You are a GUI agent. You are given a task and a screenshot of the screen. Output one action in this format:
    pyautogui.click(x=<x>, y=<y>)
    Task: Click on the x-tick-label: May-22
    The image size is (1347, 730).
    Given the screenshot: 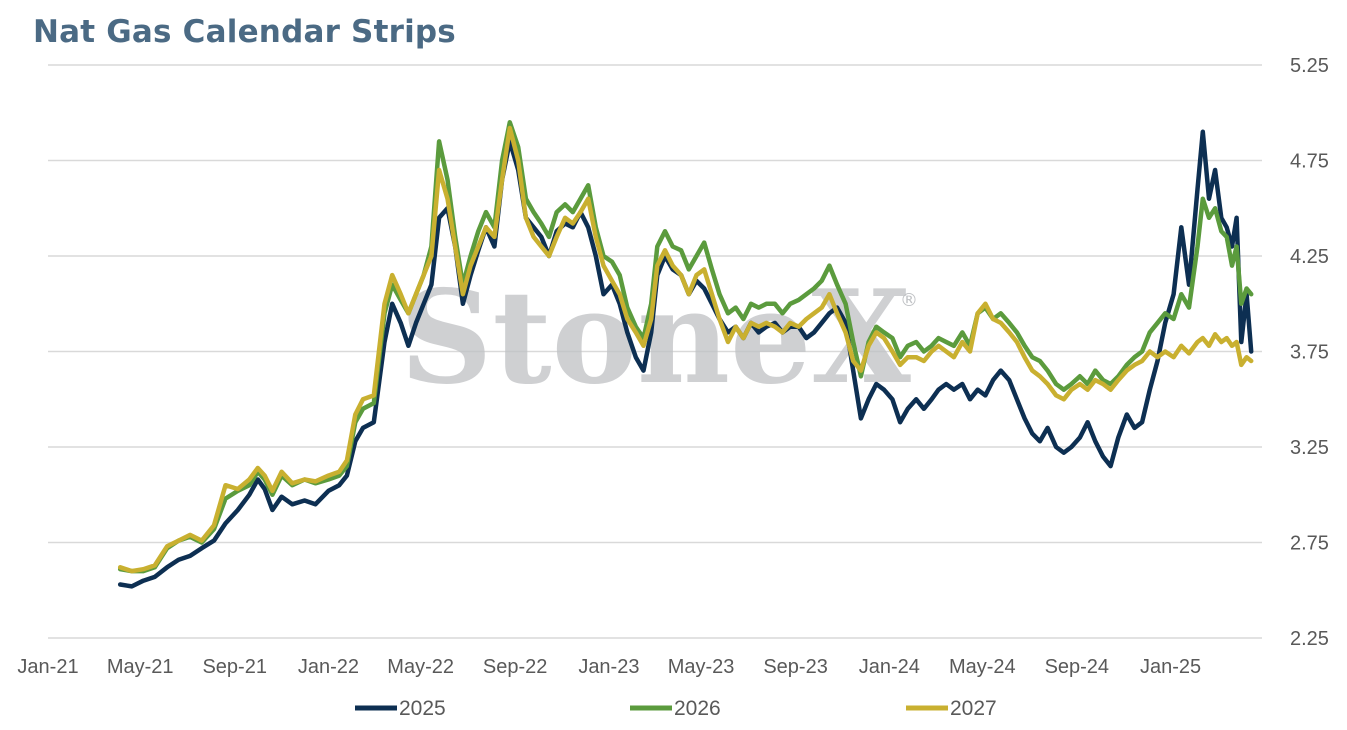 What is the action you would take?
    pyautogui.click(x=420, y=667)
    